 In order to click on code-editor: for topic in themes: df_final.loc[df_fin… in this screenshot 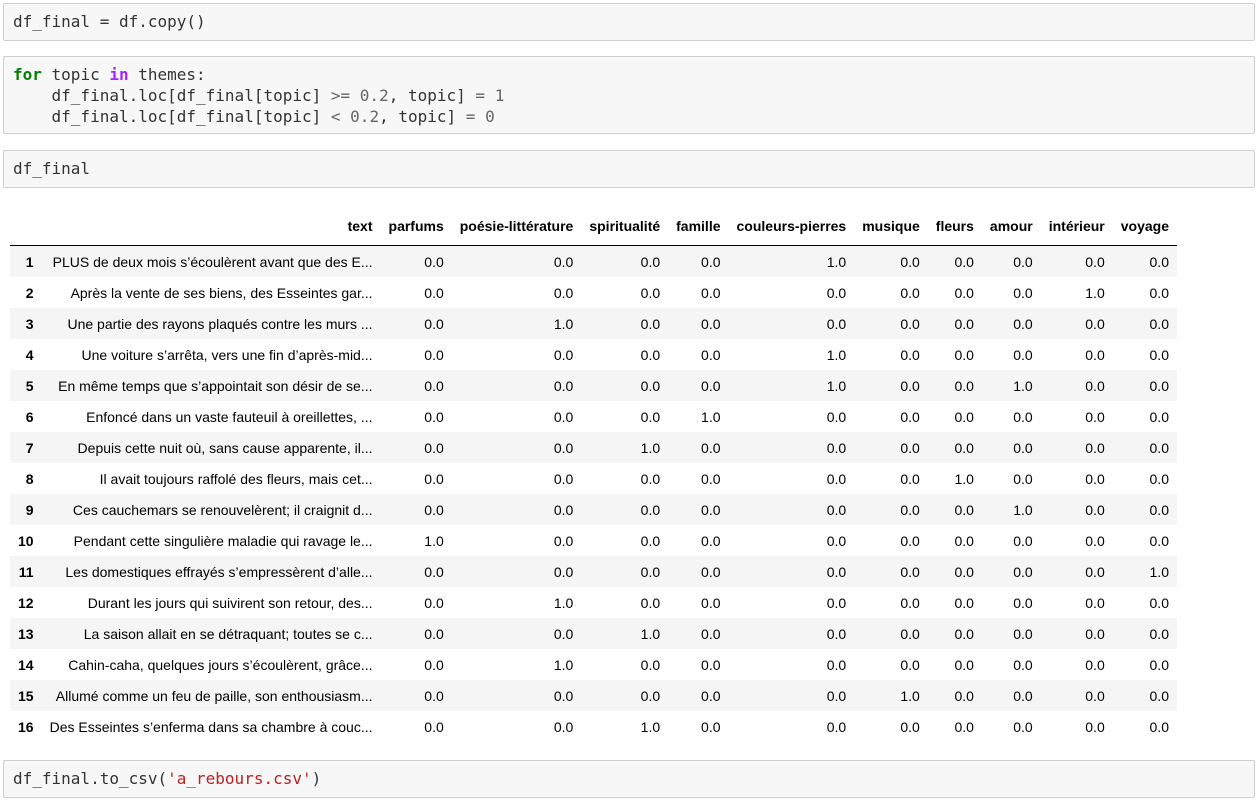, I will do `click(258, 95)`.